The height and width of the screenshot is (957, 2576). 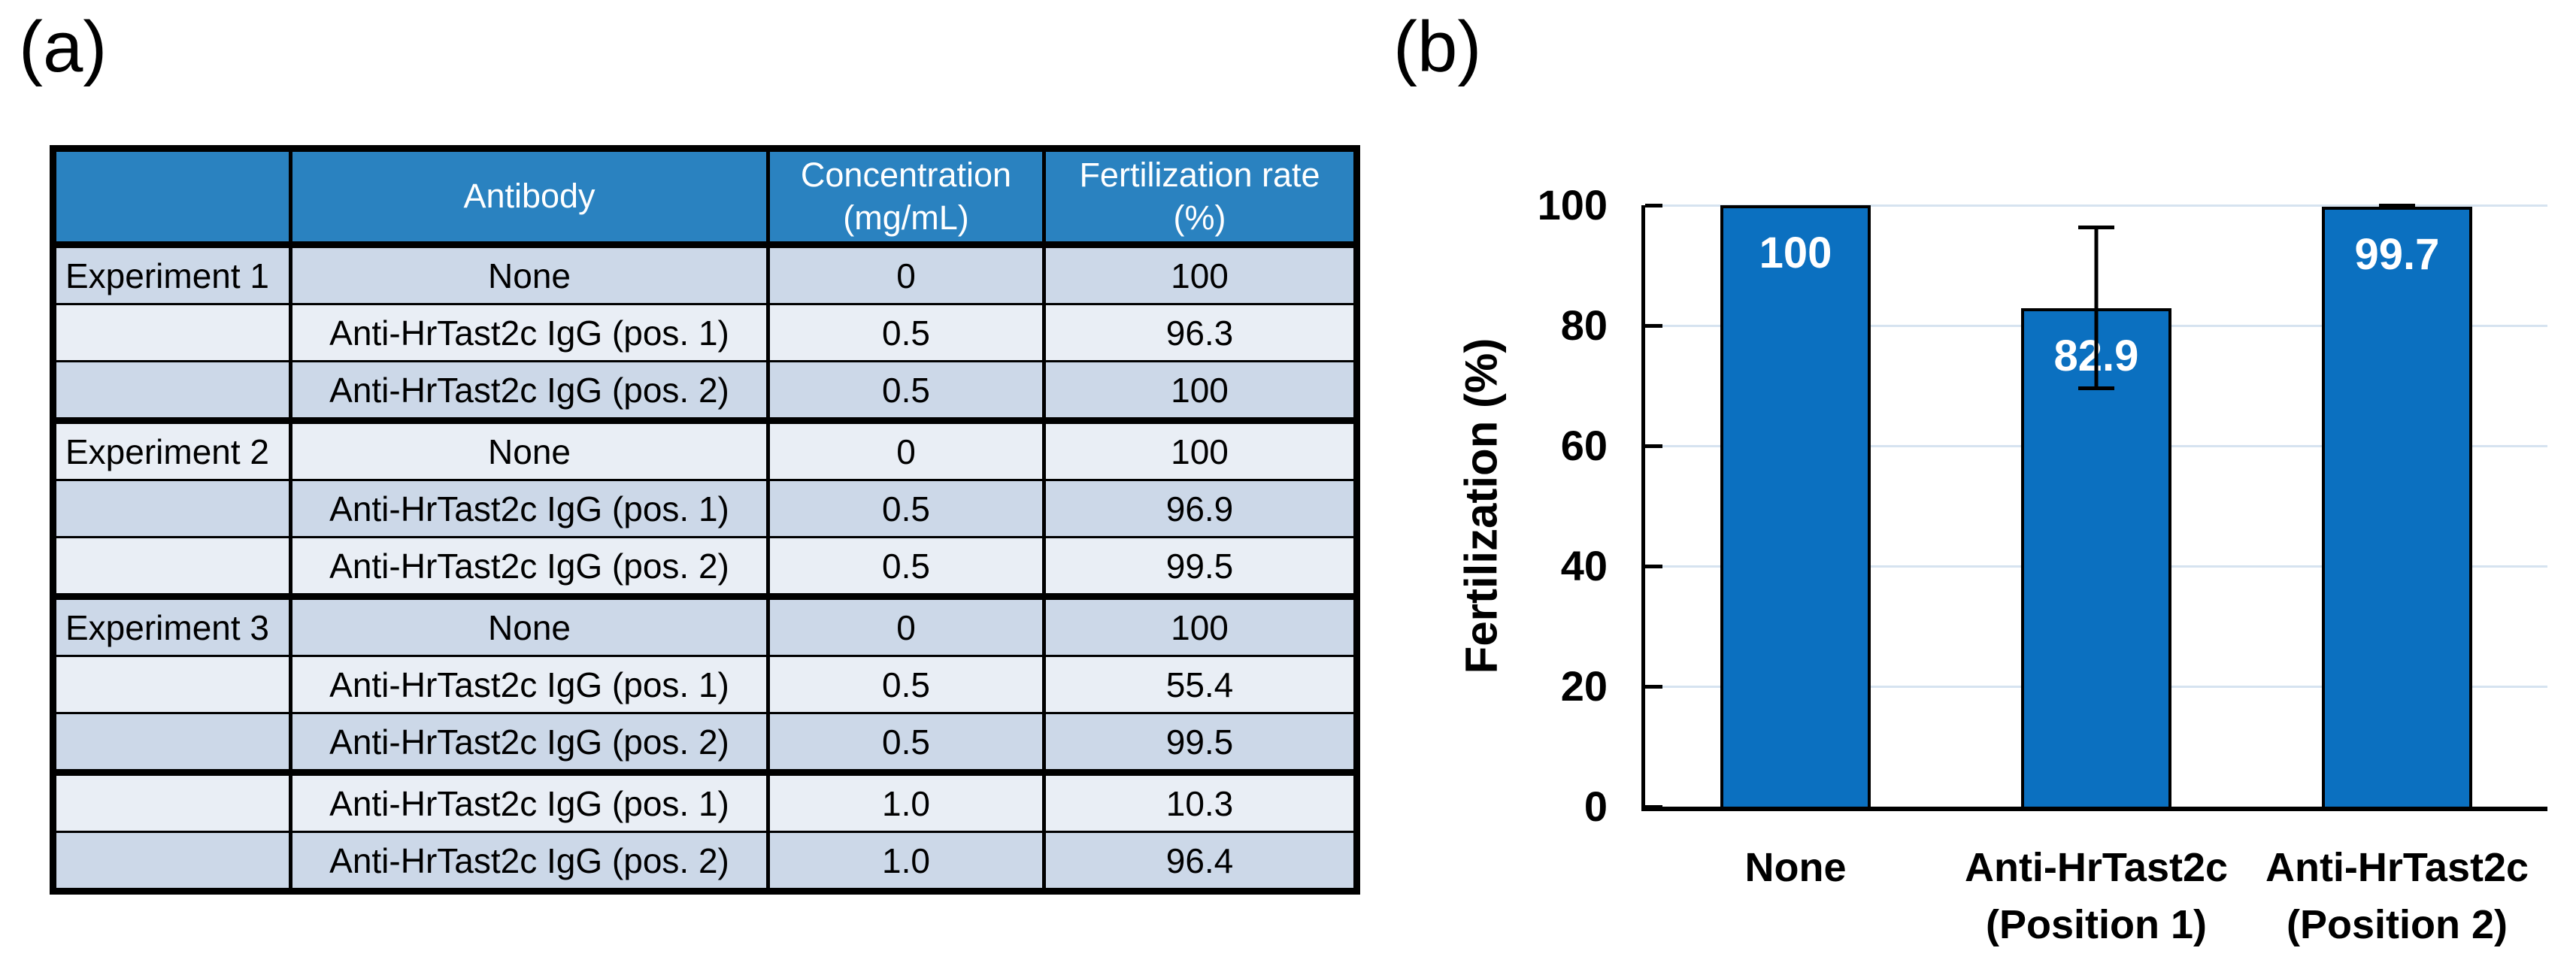 I want to click on rate-cell: 96.9, so click(x=1200, y=508).